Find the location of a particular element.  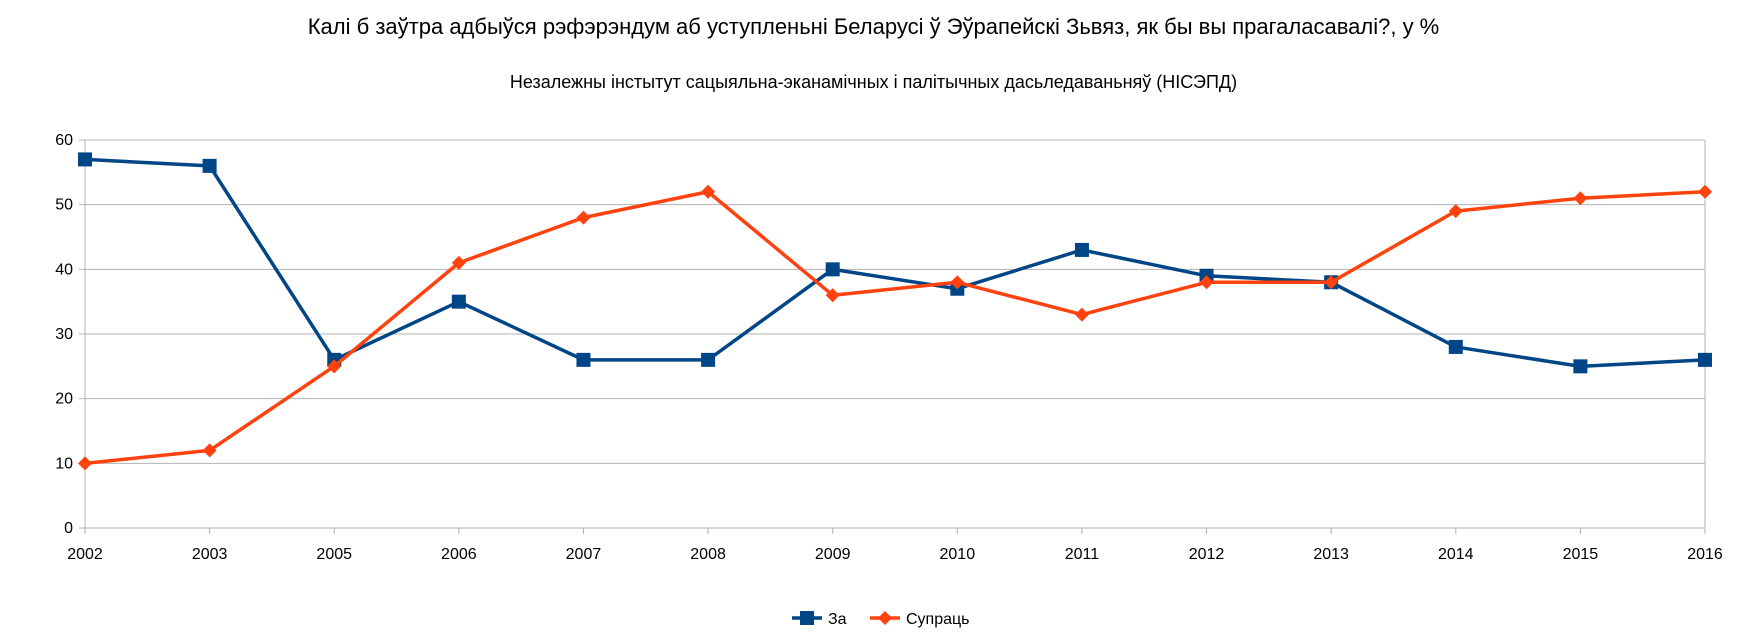

x-tick-label: 2014 is located at coordinates (1456, 554).